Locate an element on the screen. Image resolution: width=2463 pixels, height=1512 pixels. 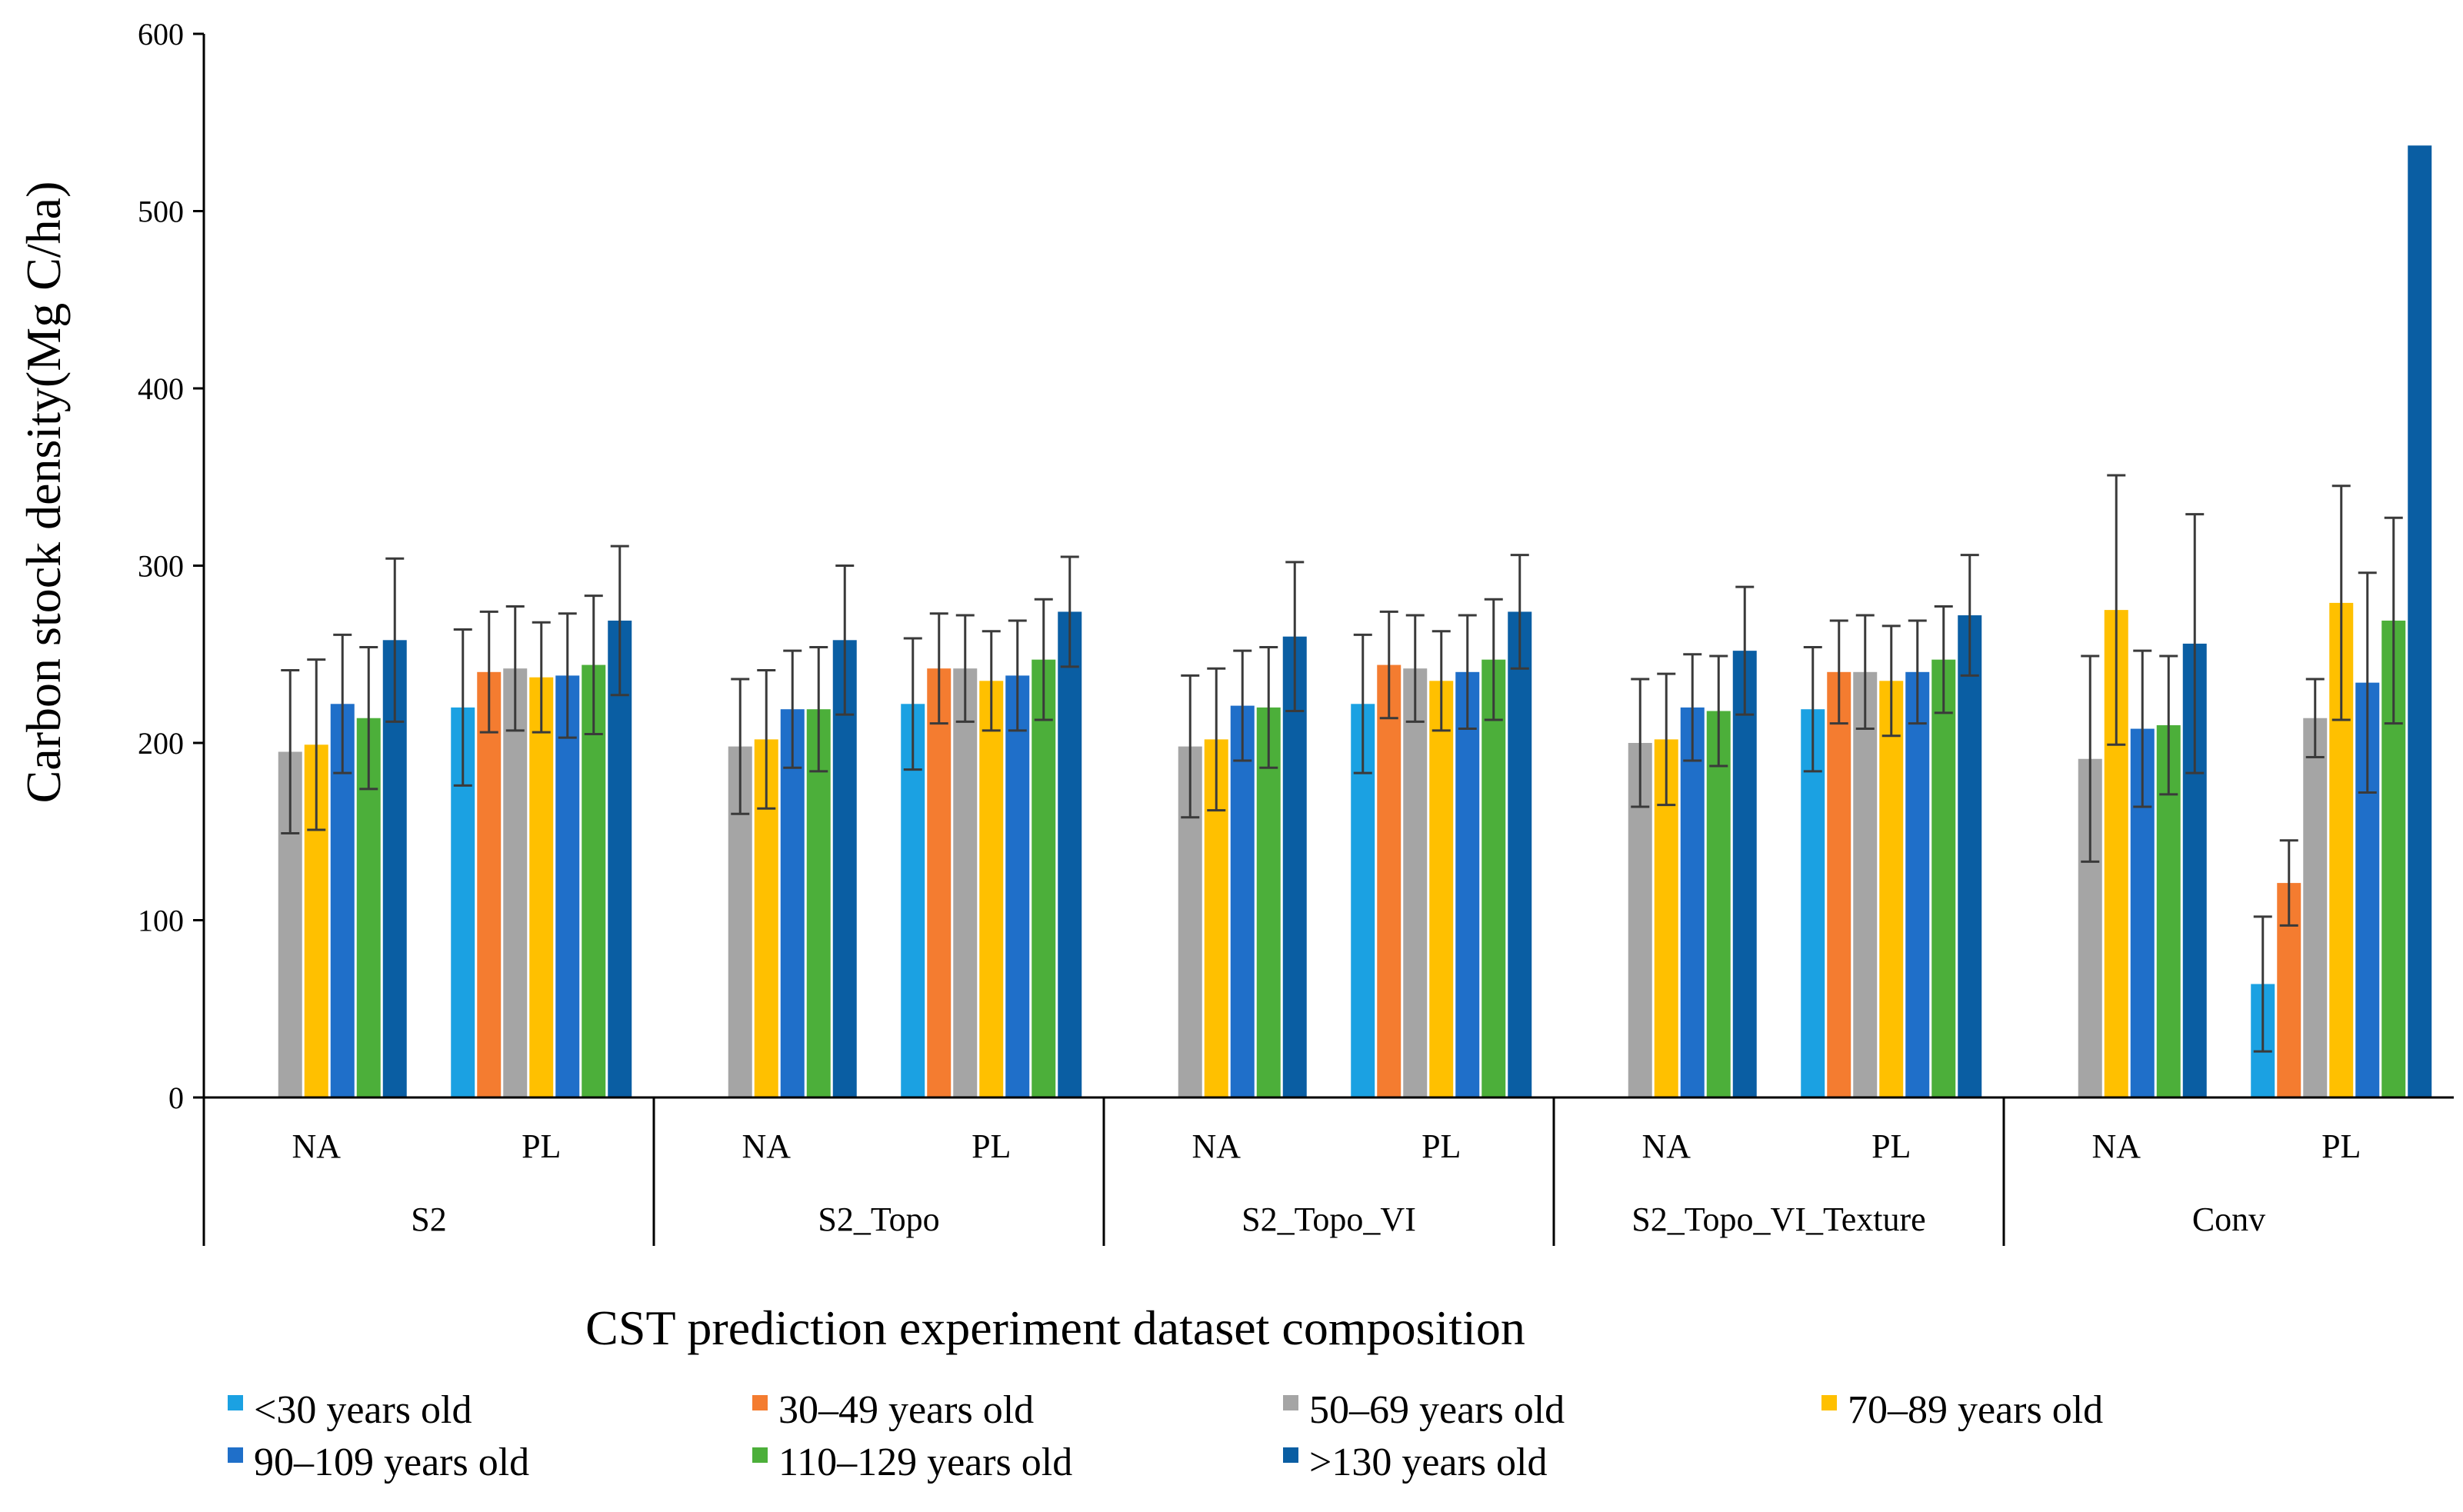
legend-label: >130 years old is located at coordinates (1428, 1462).